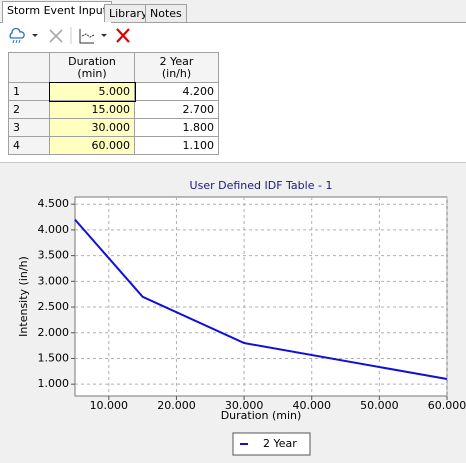  I want to click on x-axis-label: Duration (min), so click(261, 415).